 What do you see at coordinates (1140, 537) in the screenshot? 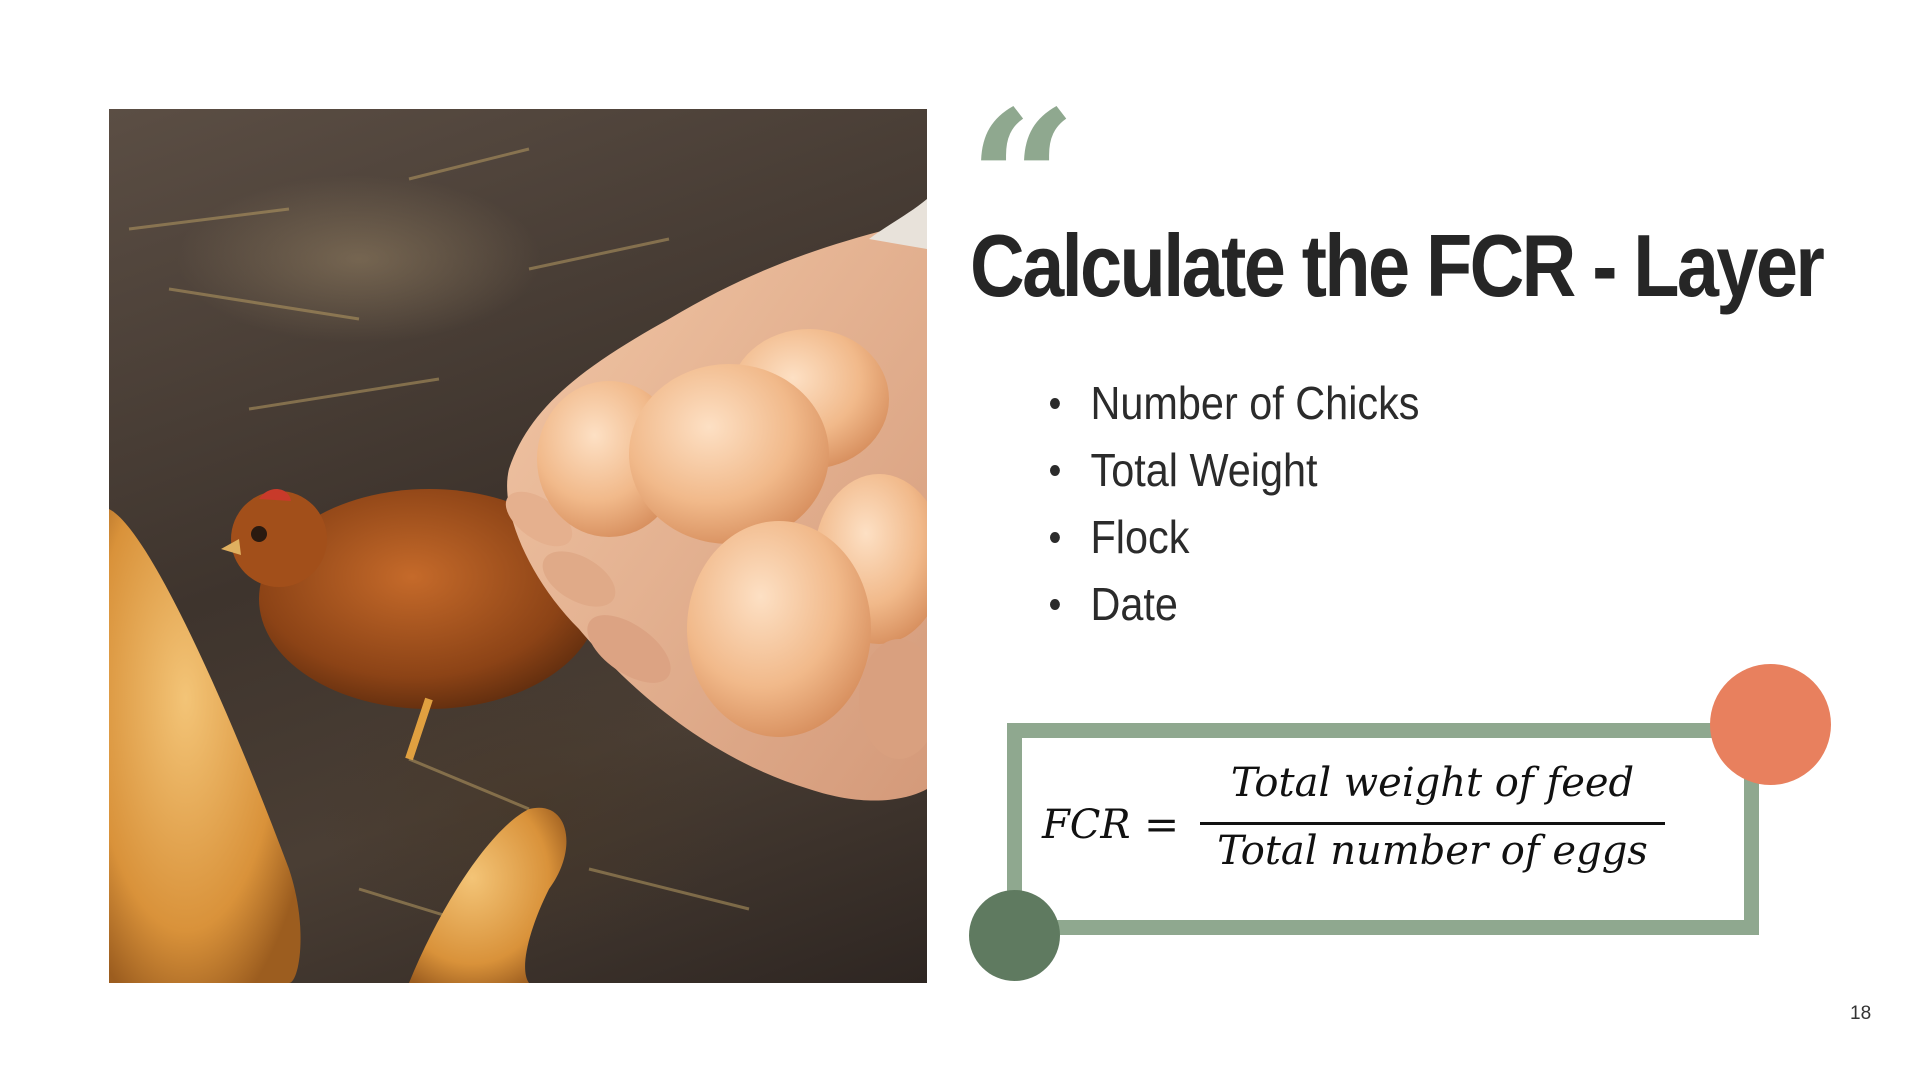
I see `bullet-text: Flock` at bounding box center [1140, 537].